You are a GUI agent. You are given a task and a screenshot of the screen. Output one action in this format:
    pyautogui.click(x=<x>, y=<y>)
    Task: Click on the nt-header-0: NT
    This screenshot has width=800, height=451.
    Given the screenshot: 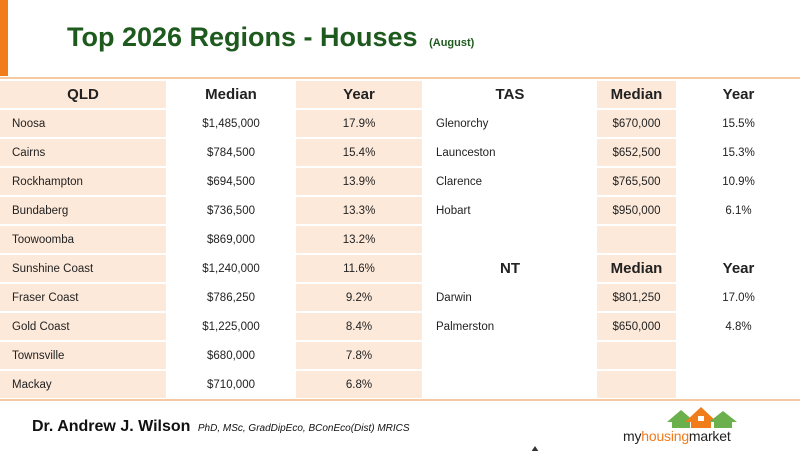 What is the action you would take?
    pyautogui.click(x=510, y=268)
    